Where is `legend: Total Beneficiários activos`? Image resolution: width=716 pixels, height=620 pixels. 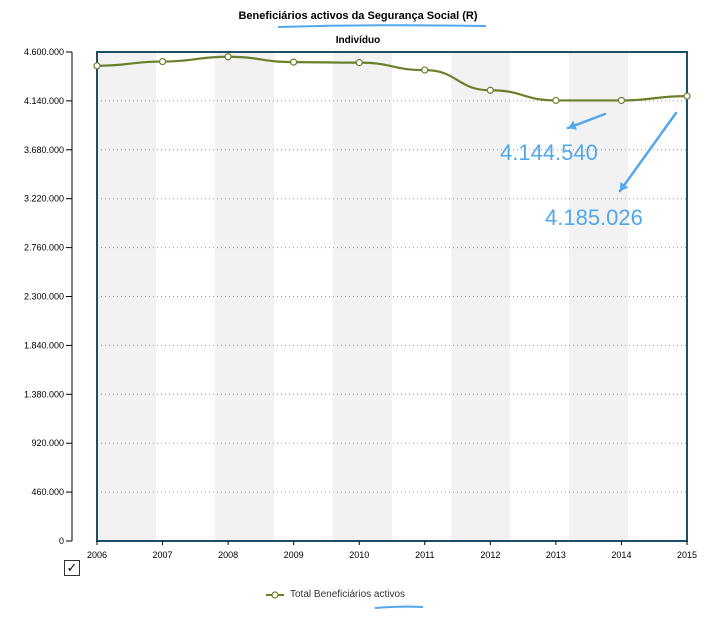 legend: Total Beneficiários activos is located at coordinates (335, 594).